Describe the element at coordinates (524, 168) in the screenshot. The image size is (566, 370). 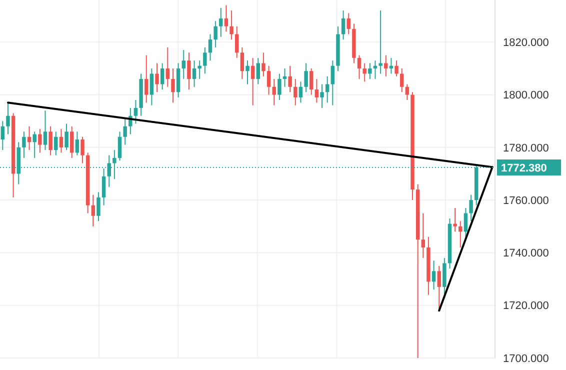
I see `ref-line-label: 1772.380` at that location.